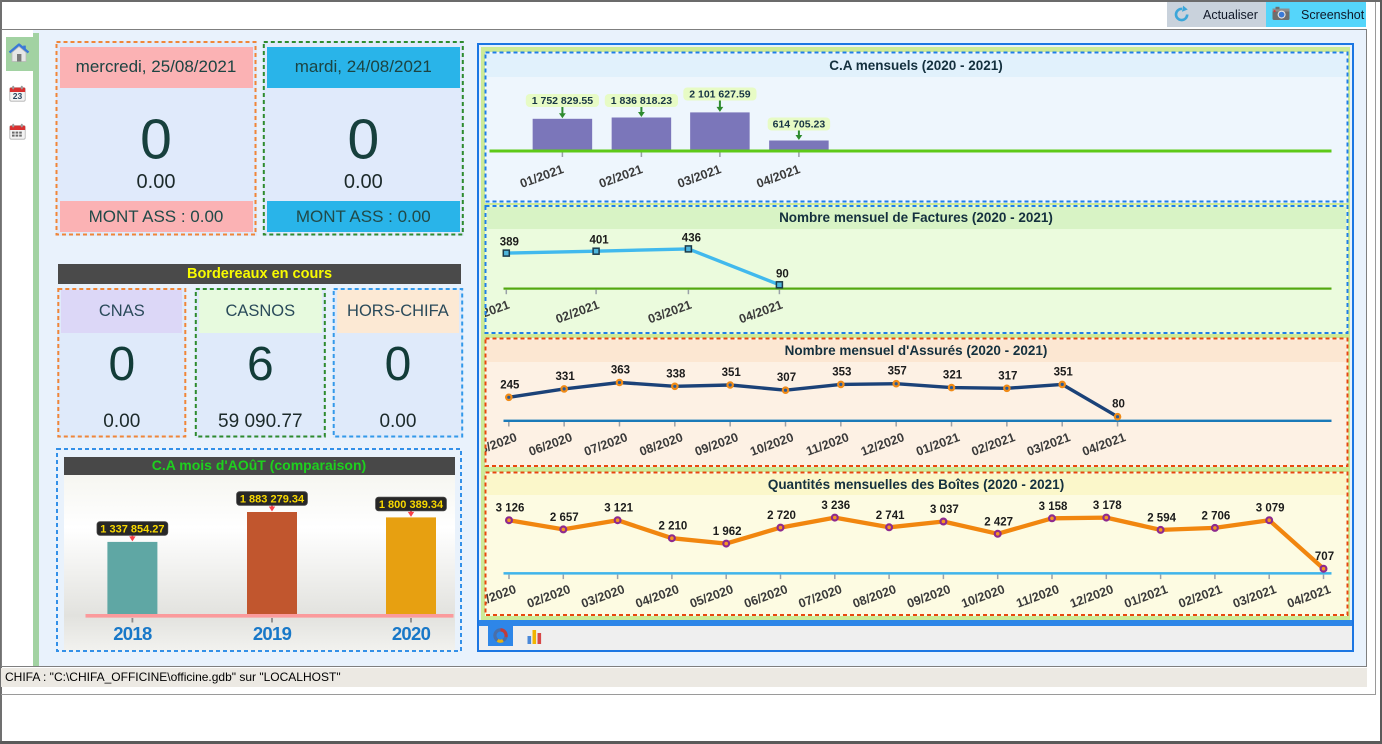 The height and width of the screenshot is (744, 1382). What do you see at coordinates (640, 101) in the screenshot?
I see `svg-text: 1 836 818.23` at bounding box center [640, 101].